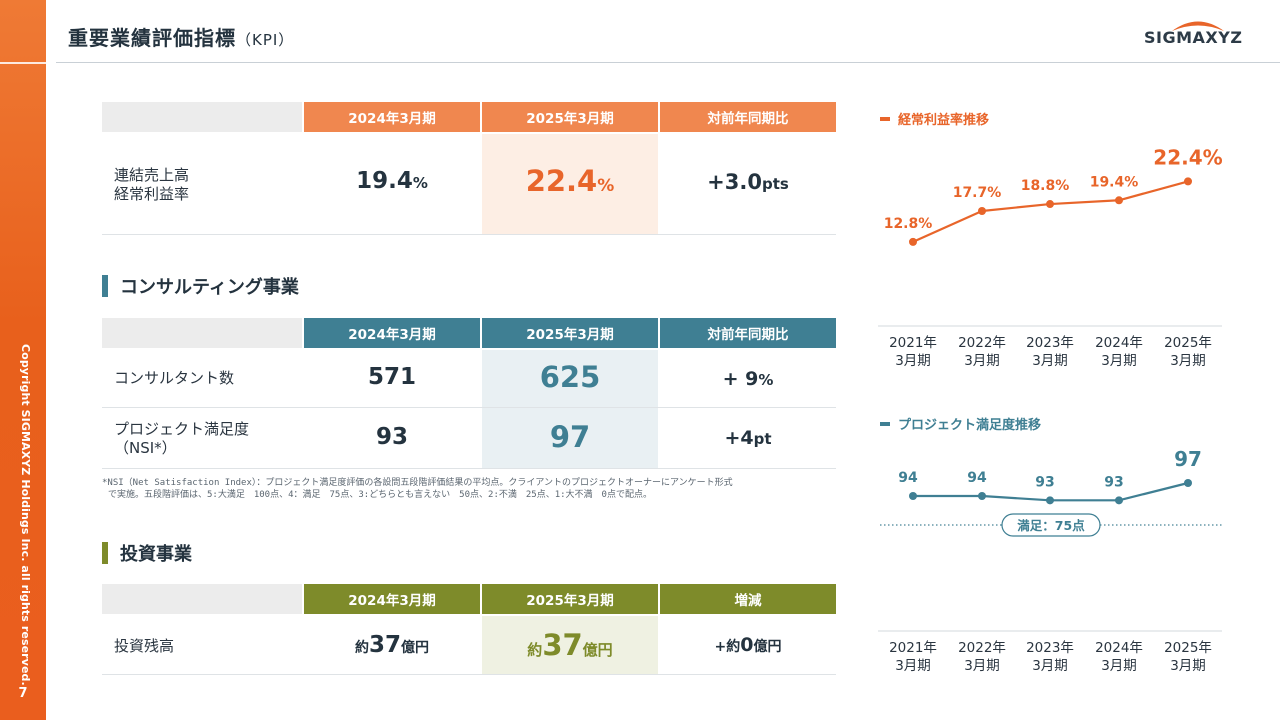 The image size is (1280, 720). I want to click on investment-diff-number: 0, so click(747, 645).